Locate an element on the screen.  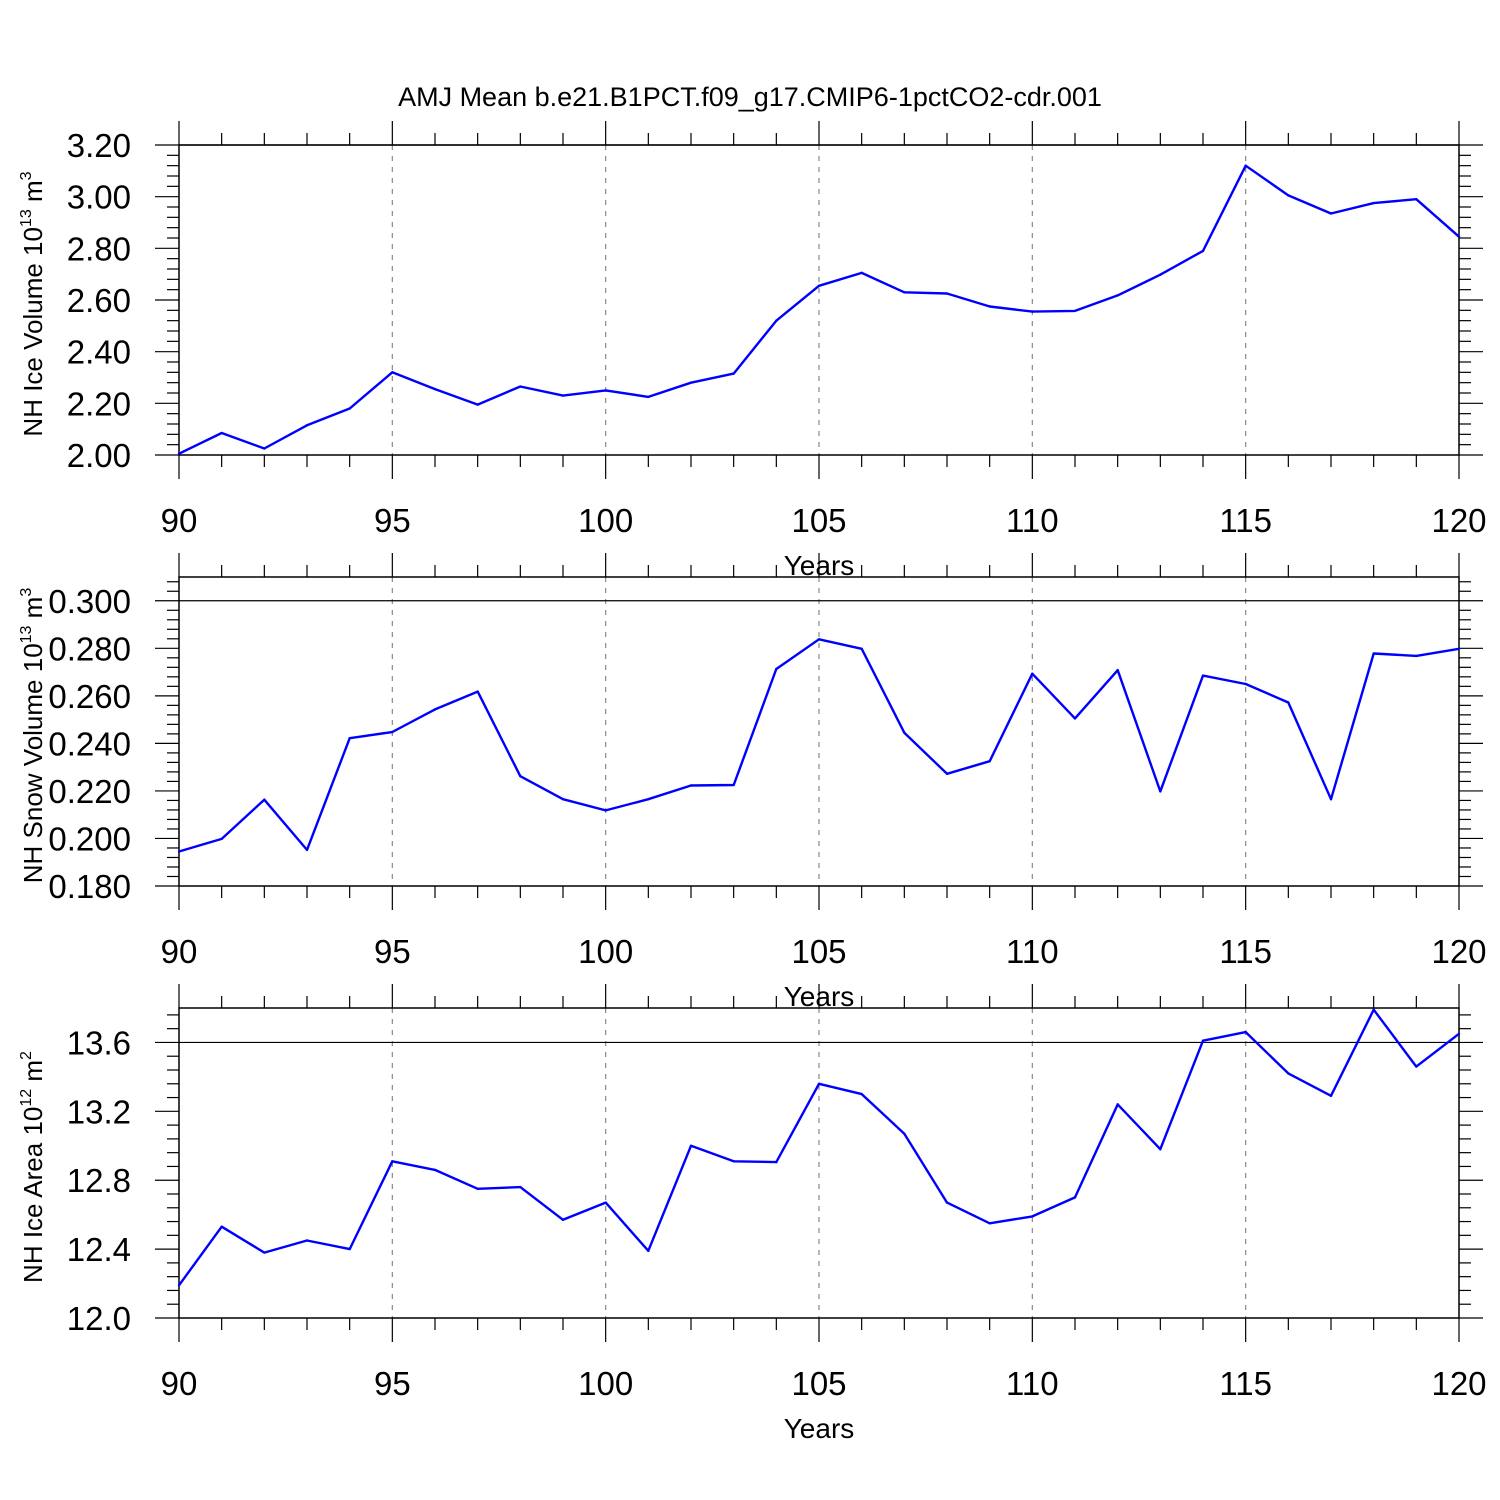
y-axis-title: NH Ice Volume 1013 m3 is located at coordinates (33, 303).